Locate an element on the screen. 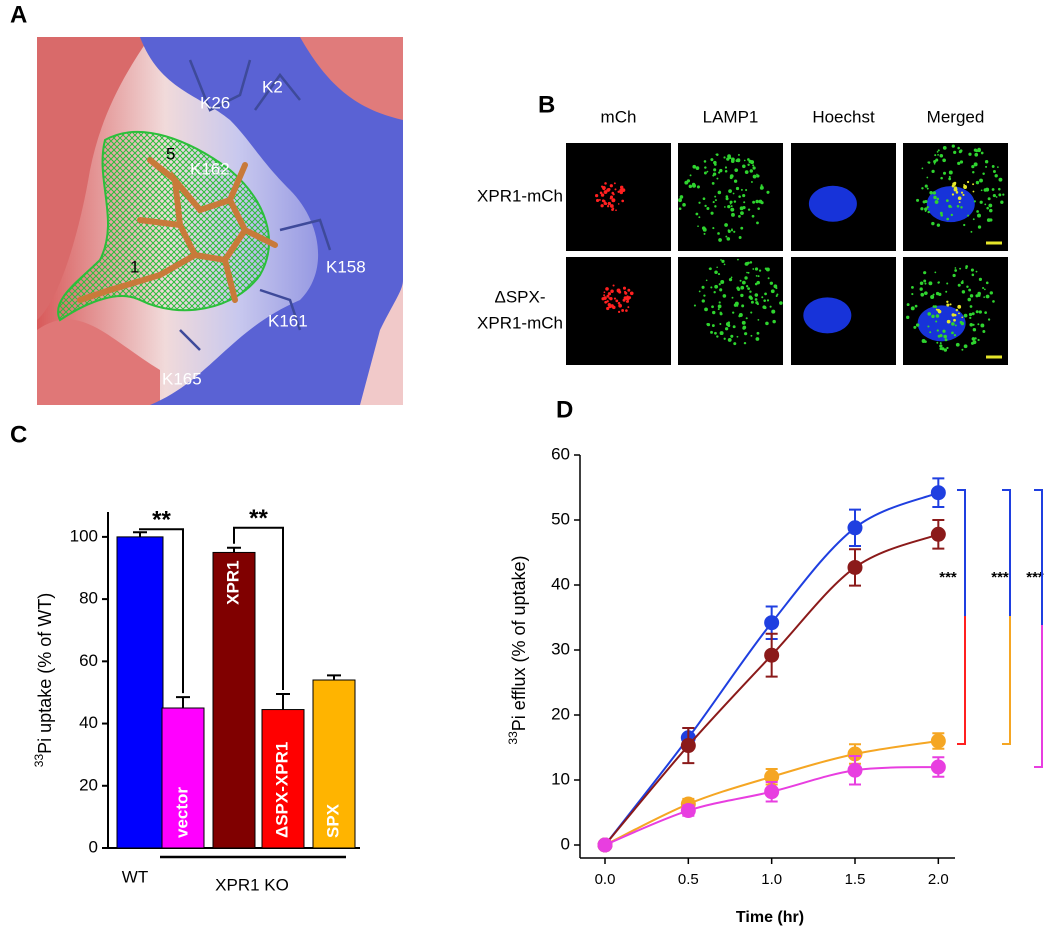  row-label: XPR1-mCh is located at coordinates (520, 195).